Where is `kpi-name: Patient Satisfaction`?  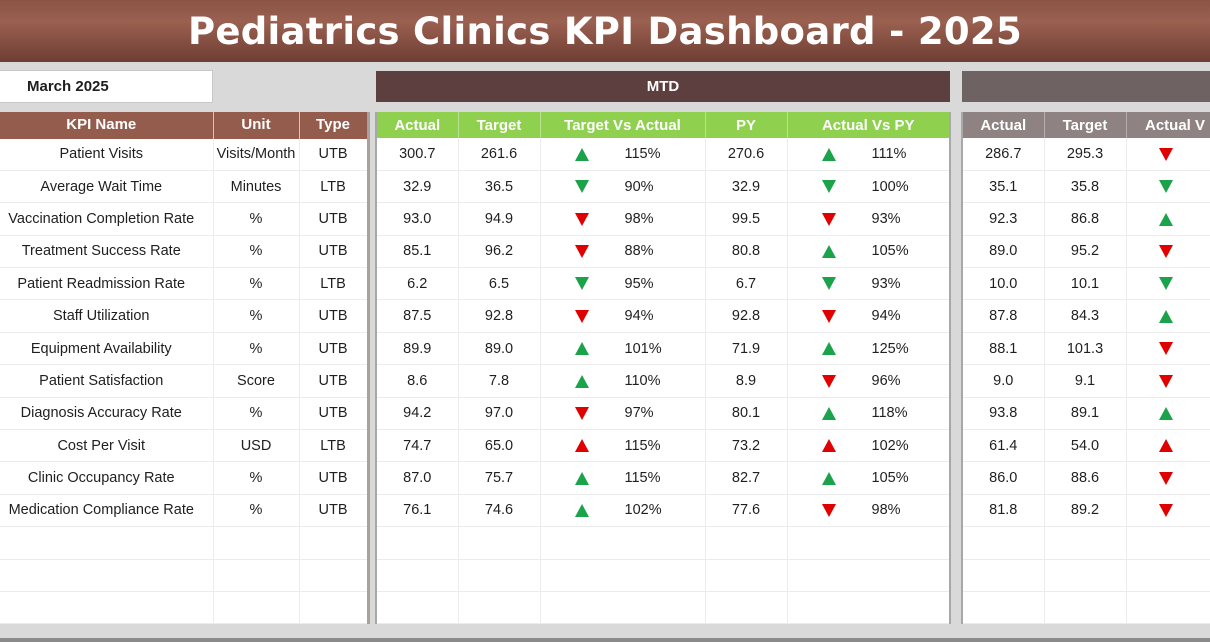
kpi-name: Patient Satisfaction is located at coordinates (107, 381).